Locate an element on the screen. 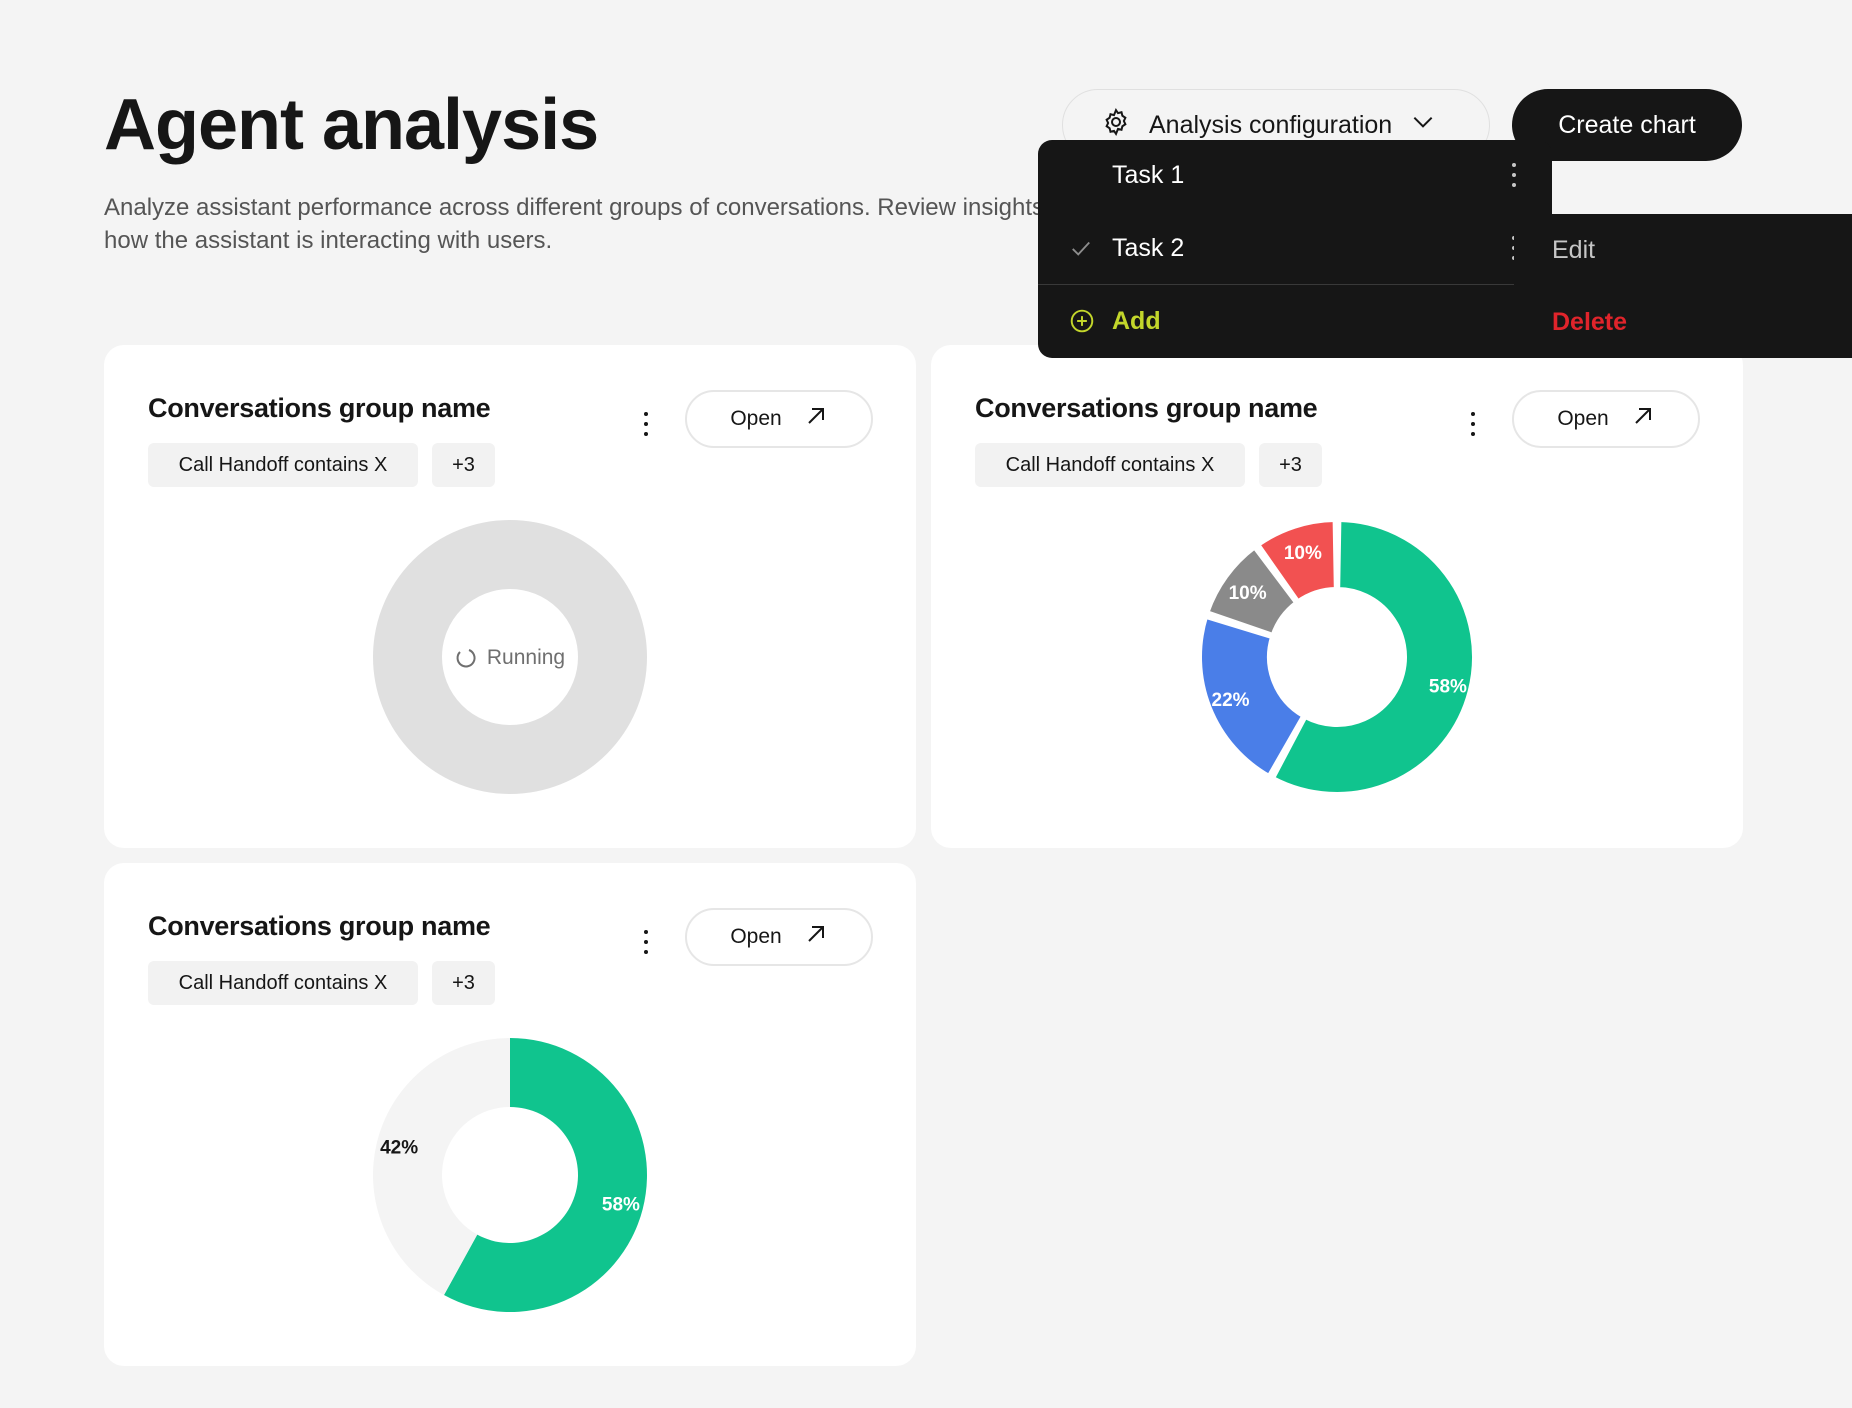 The width and height of the screenshot is (1852, 1408). chart-status-text: Running is located at coordinates (526, 657).